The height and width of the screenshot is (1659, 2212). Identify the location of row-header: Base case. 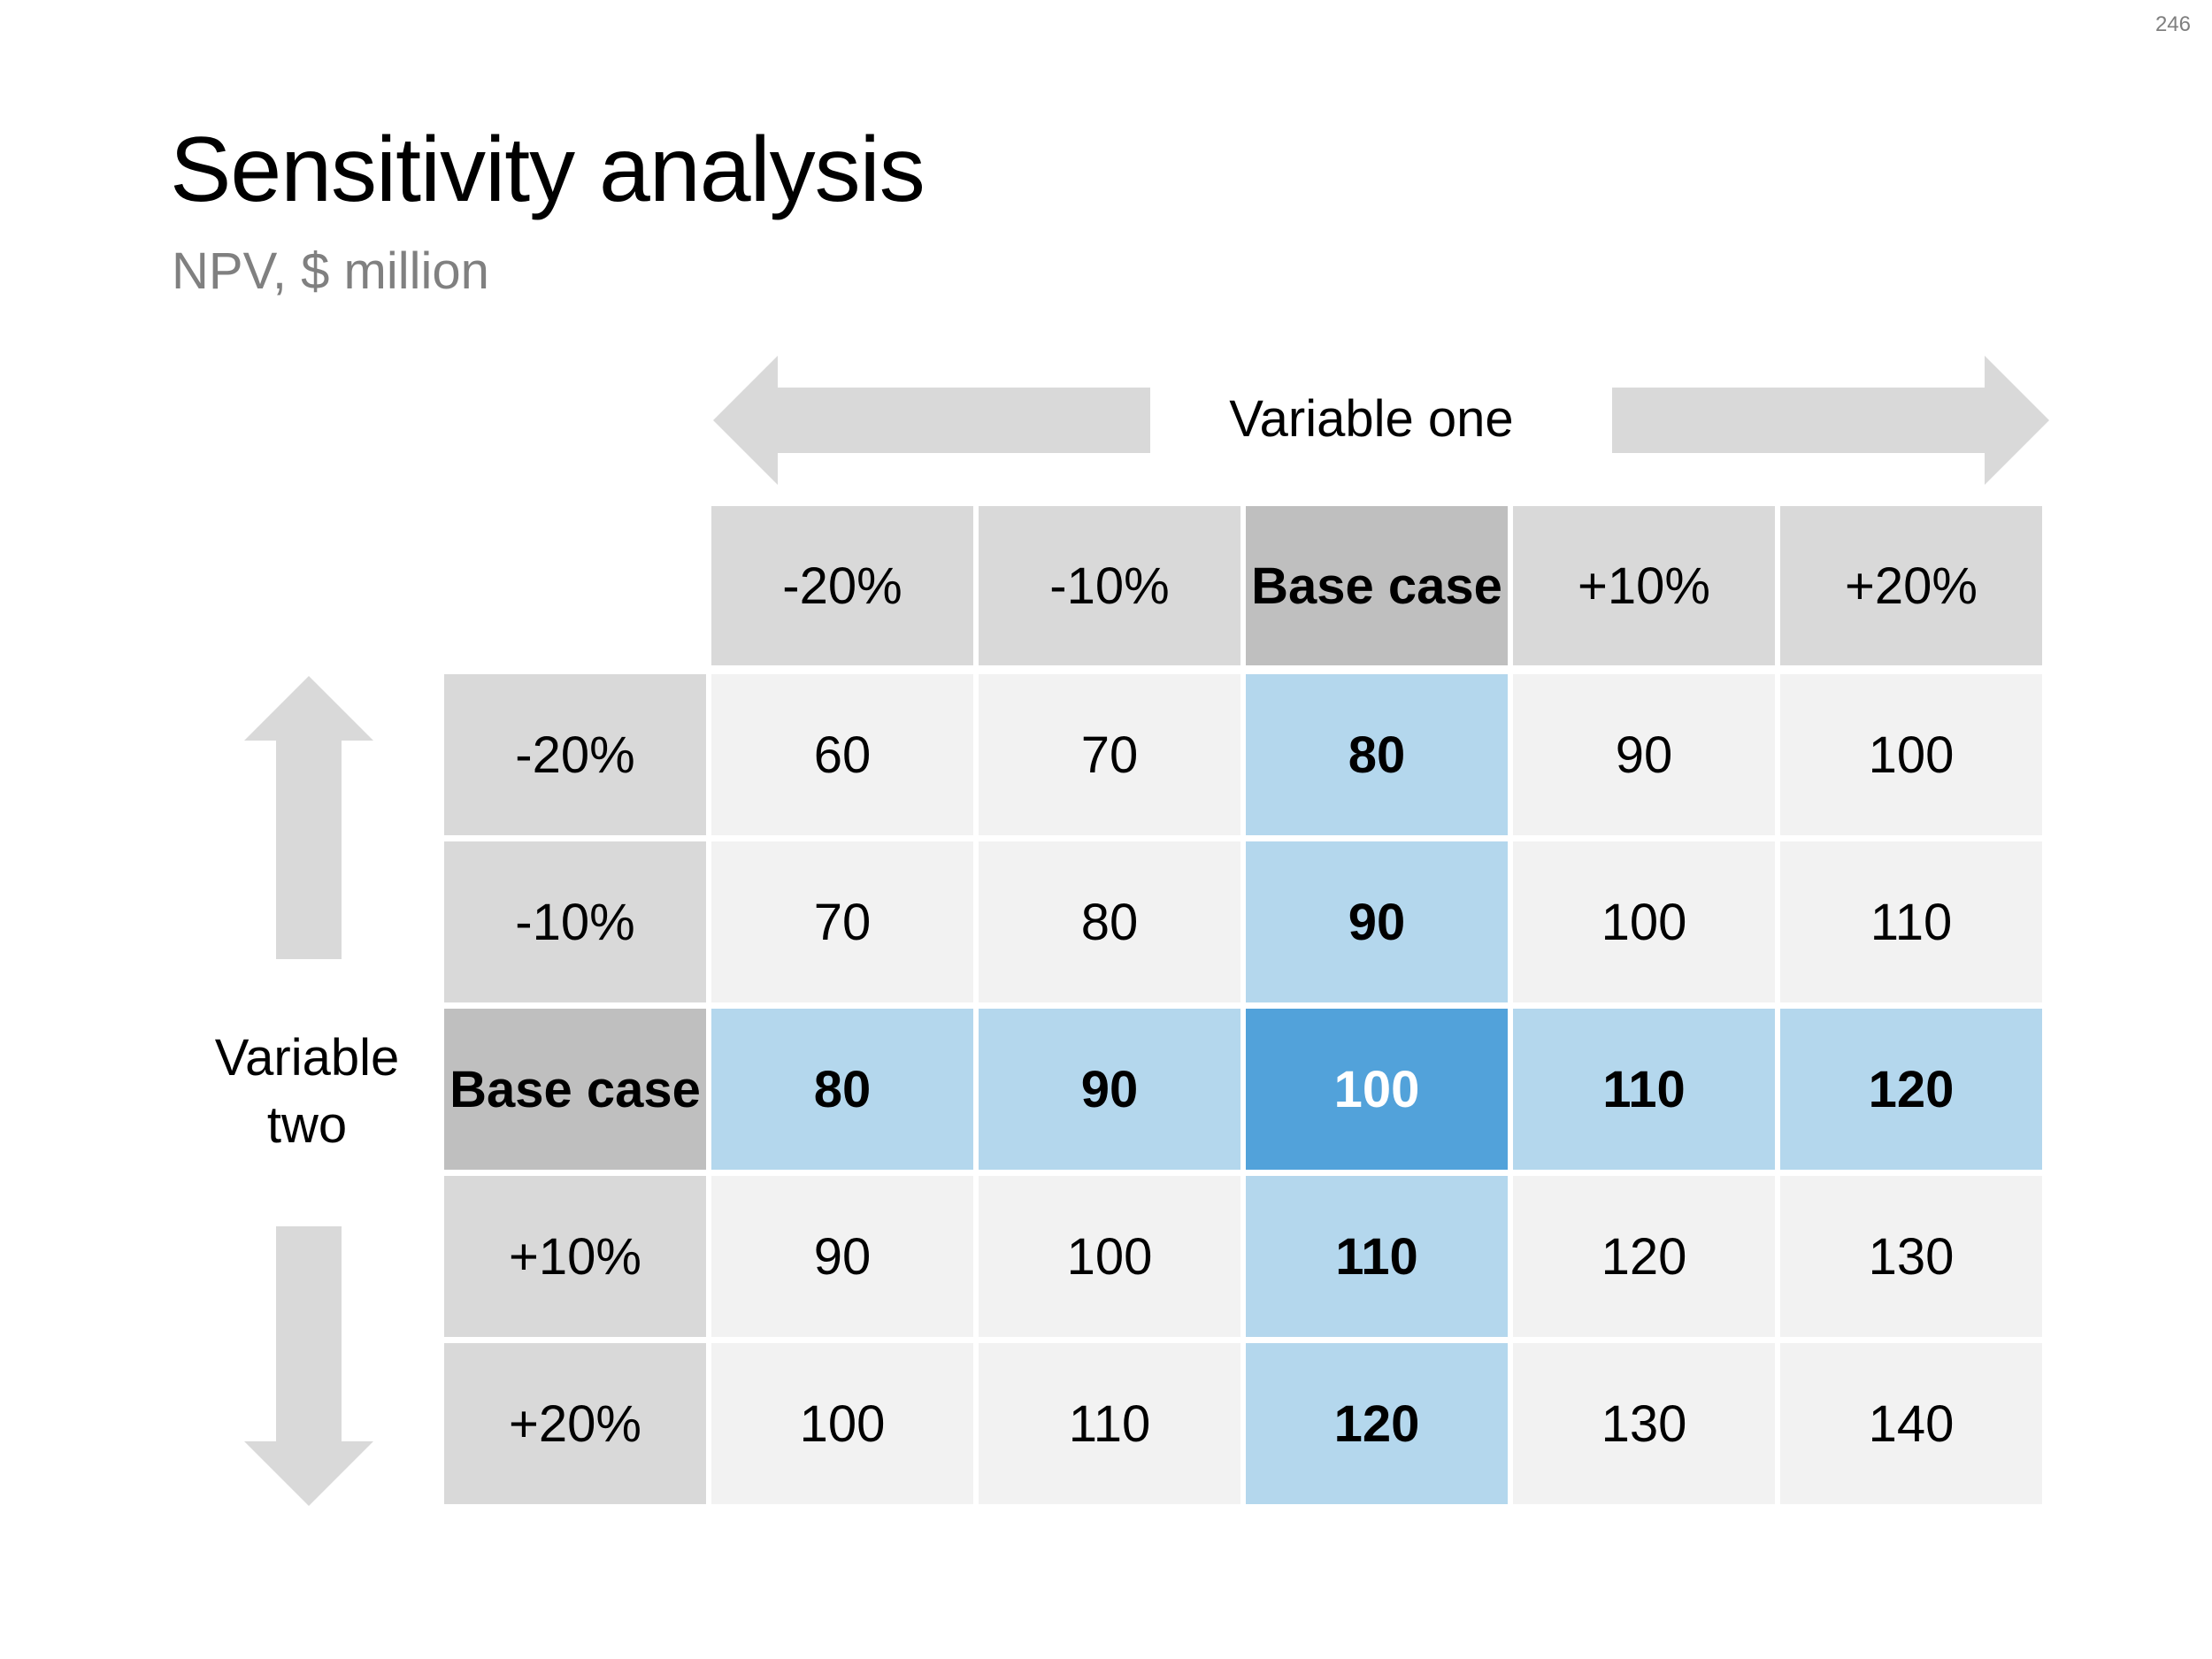
(575, 1089).